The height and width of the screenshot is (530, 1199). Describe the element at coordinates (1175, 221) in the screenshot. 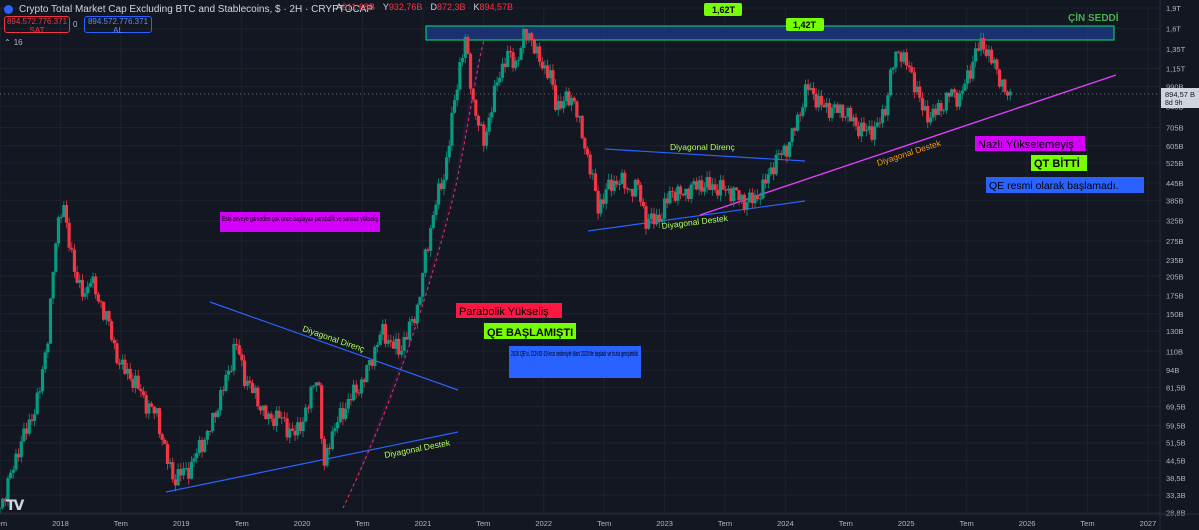

I see `y-tick-label: 325B` at that location.